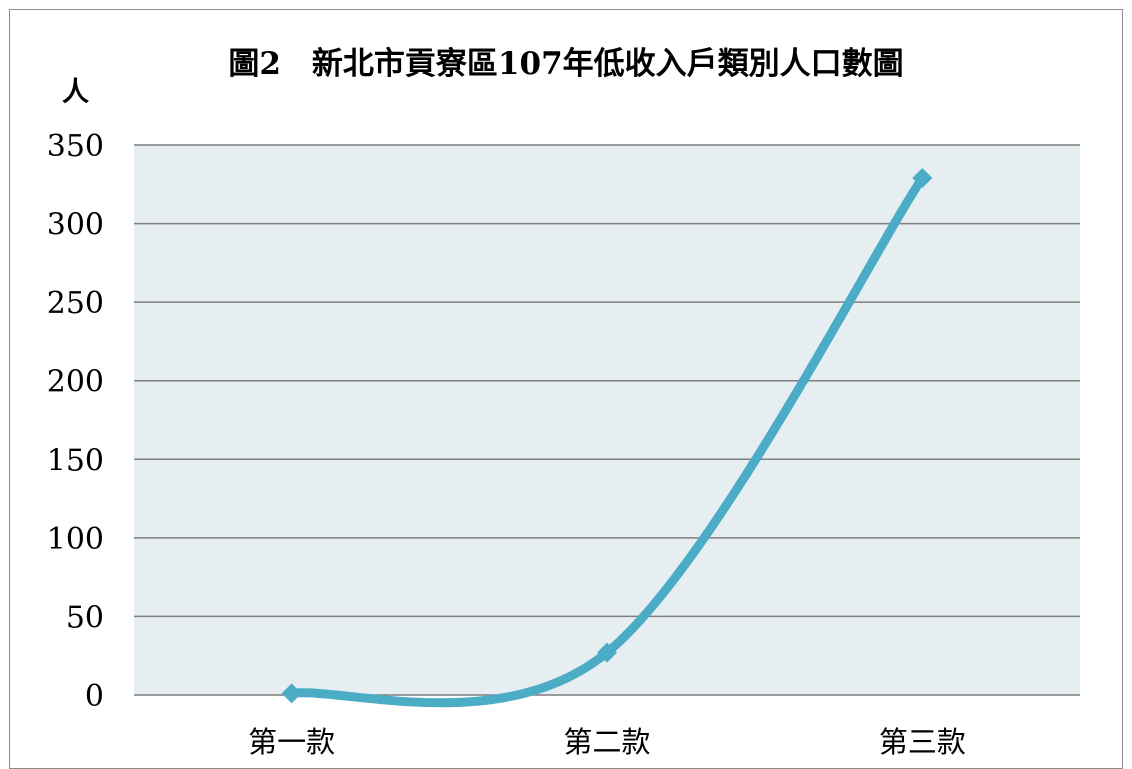 The height and width of the screenshot is (769, 1132). What do you see at coordinates (75, 225) in the screenshot?
I see `y-tick-label: 300` at bounding box center [75, 225].